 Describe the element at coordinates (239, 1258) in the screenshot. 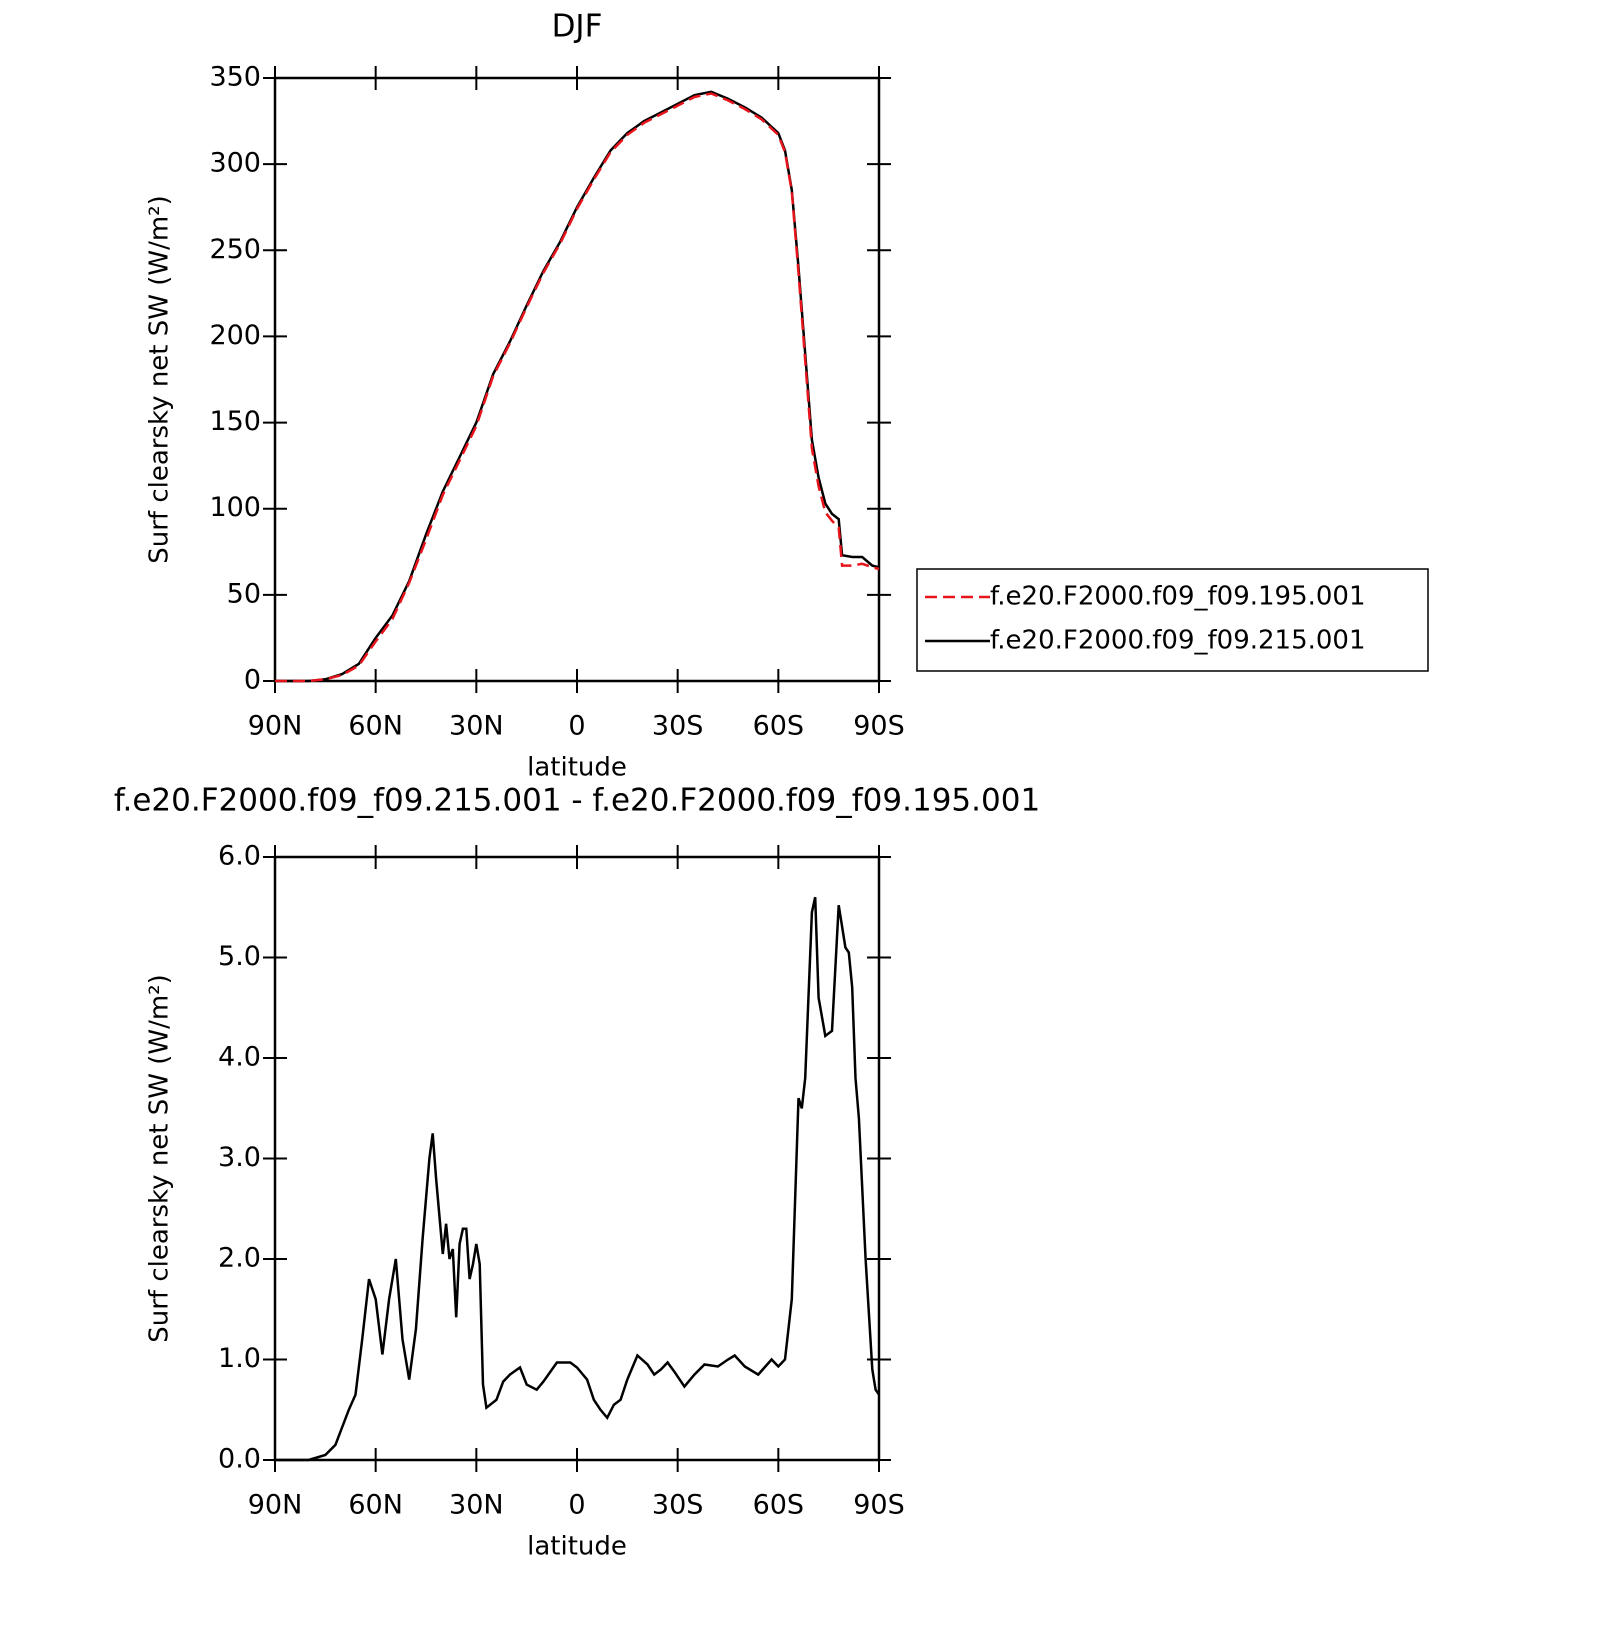

I see `y-tick-label: 2.0` at that location.